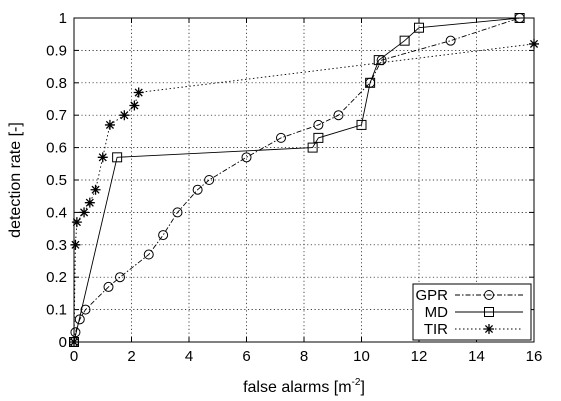  Describe the element at coordinates (362, 387) in the screenshot. I see `x-axis-label-suffix: ]` at that location.